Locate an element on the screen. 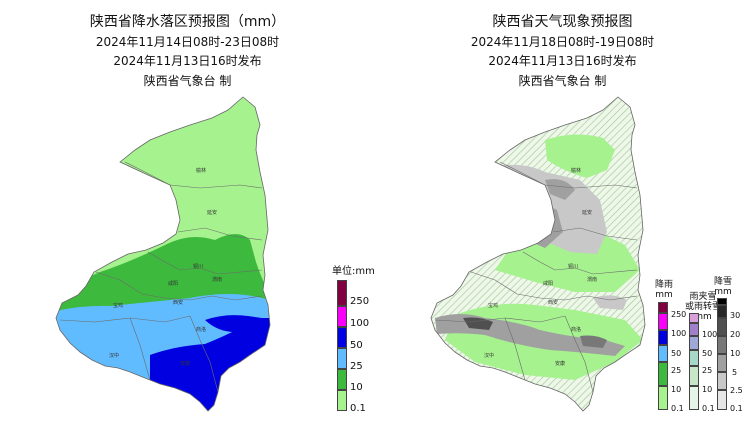  legend-tick: 50 is located at coordinates (356, 345).